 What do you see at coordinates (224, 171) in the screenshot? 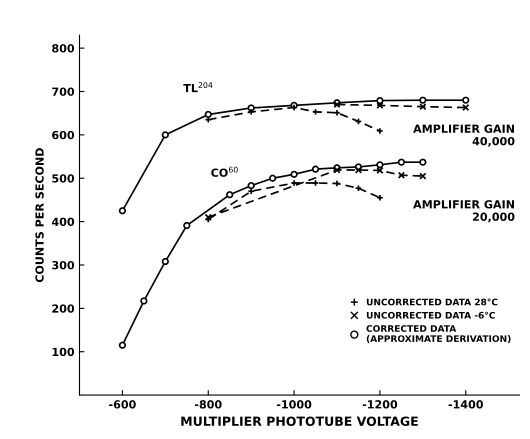
I see `annotation: CO$^{60}$` at bounding box center [224, 171].